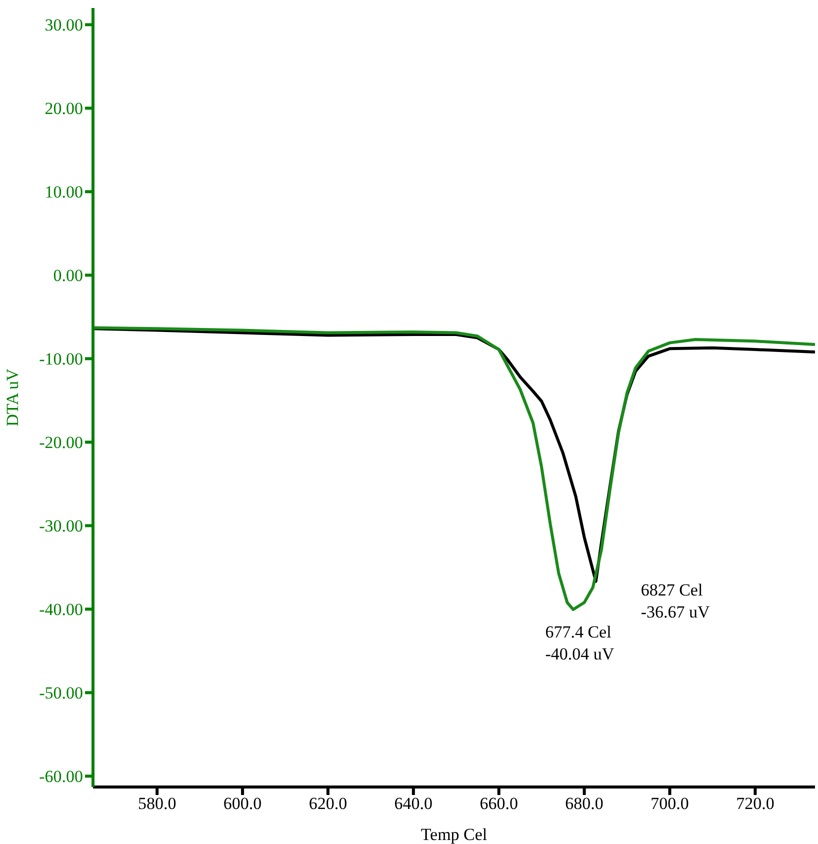  I want to click on y-tick-label: -30.00, so click(61, 526).